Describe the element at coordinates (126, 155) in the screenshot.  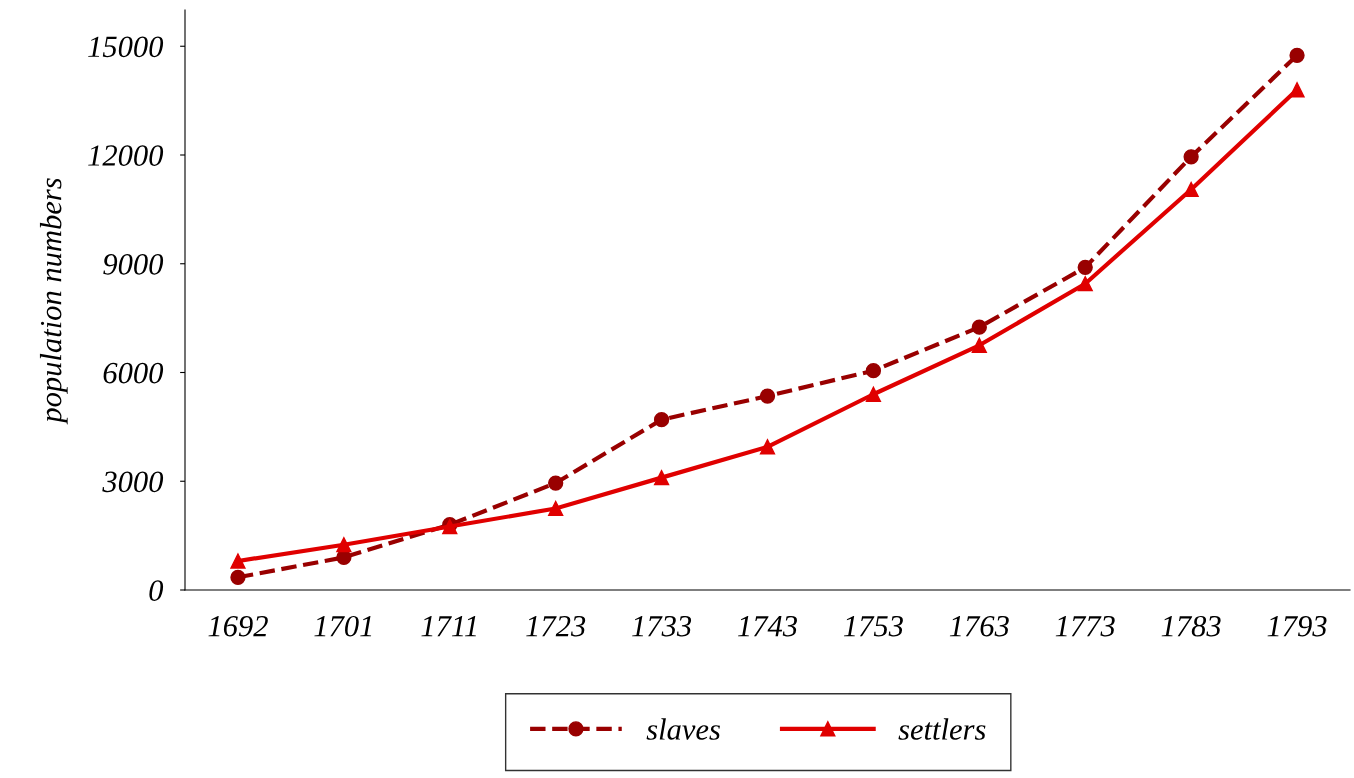
I see `y-tick-label: 12000` at that location.